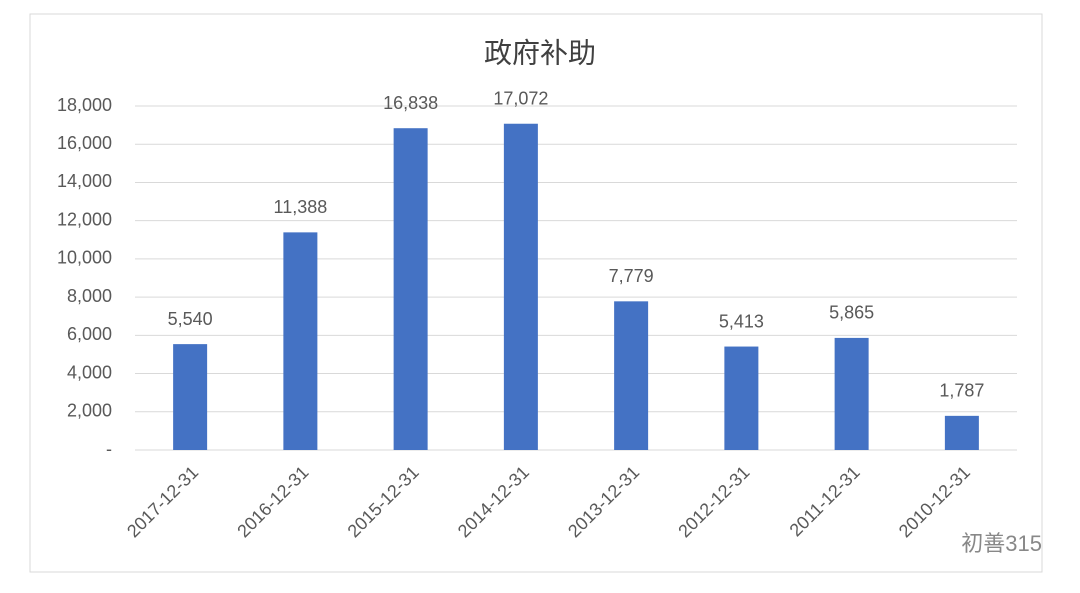 The image size is (1080, 593). What do you see at coordinates (540, 52) in the screenshot?
I see `chart-title: 政府补助` at bounding box center [540, 52].